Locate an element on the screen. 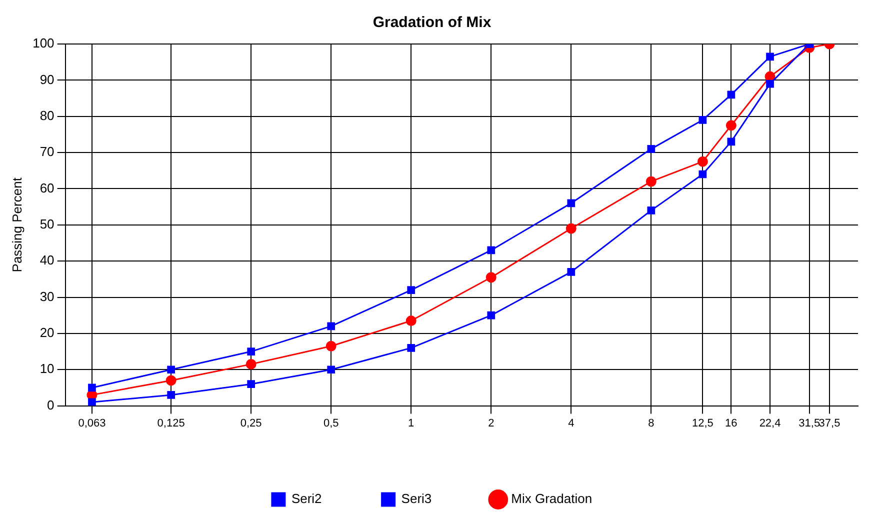 Image resolution: width=870 pixels, height=524 pixels. y-tick-label: 20 is located at coordinates (47, 332).